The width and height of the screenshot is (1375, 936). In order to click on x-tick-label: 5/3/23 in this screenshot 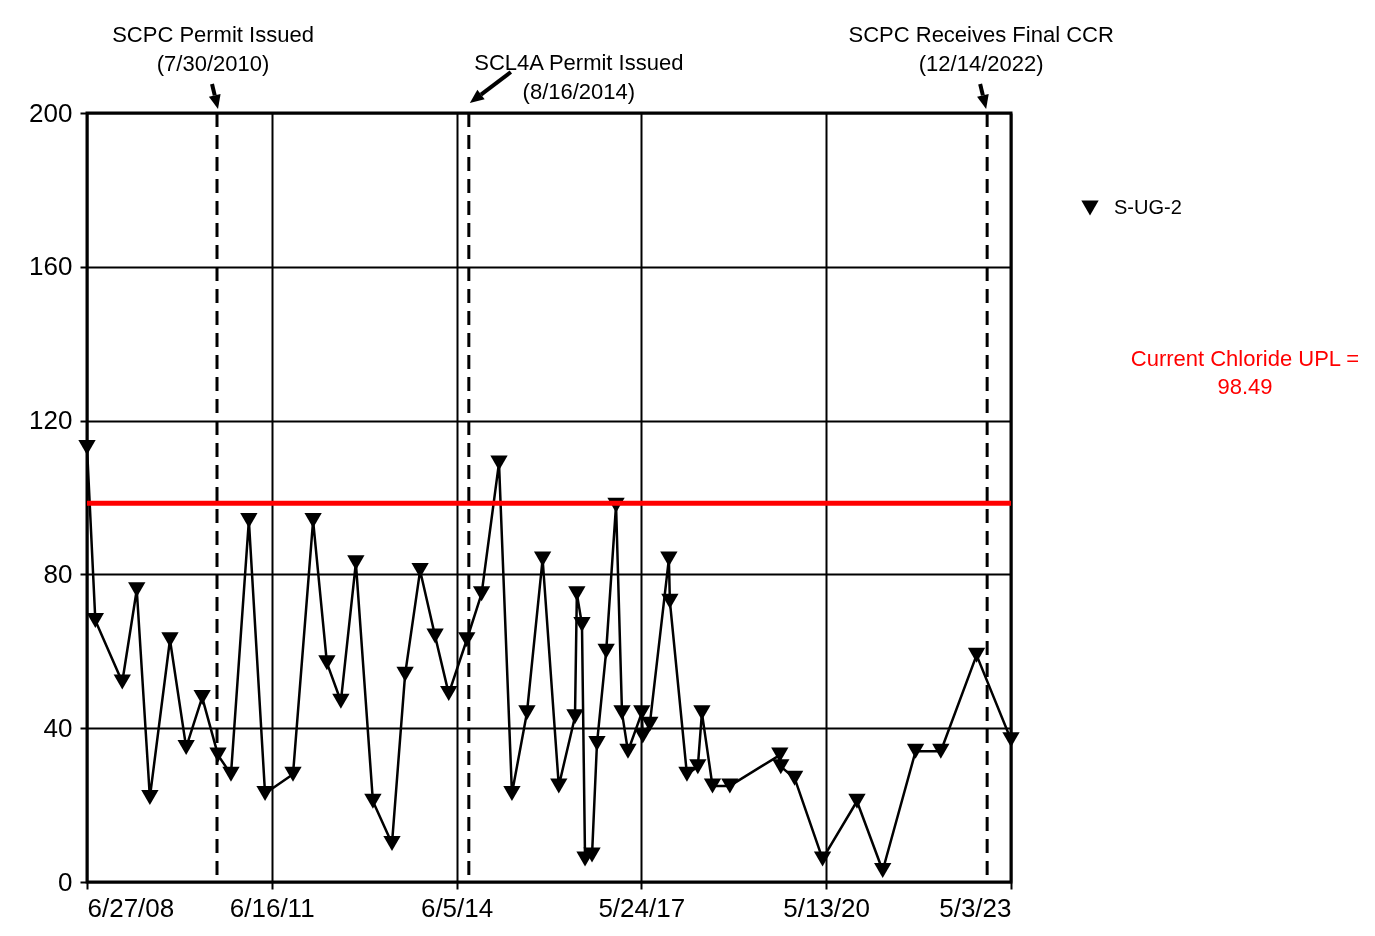, I will do `click(975, 907)`.